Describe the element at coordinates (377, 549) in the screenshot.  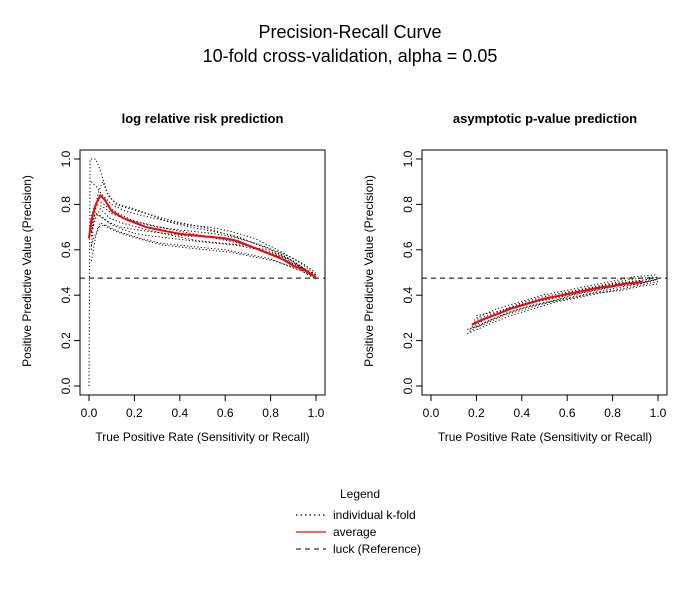
I see `legend-label-luck: luck (Reference)` at that location.